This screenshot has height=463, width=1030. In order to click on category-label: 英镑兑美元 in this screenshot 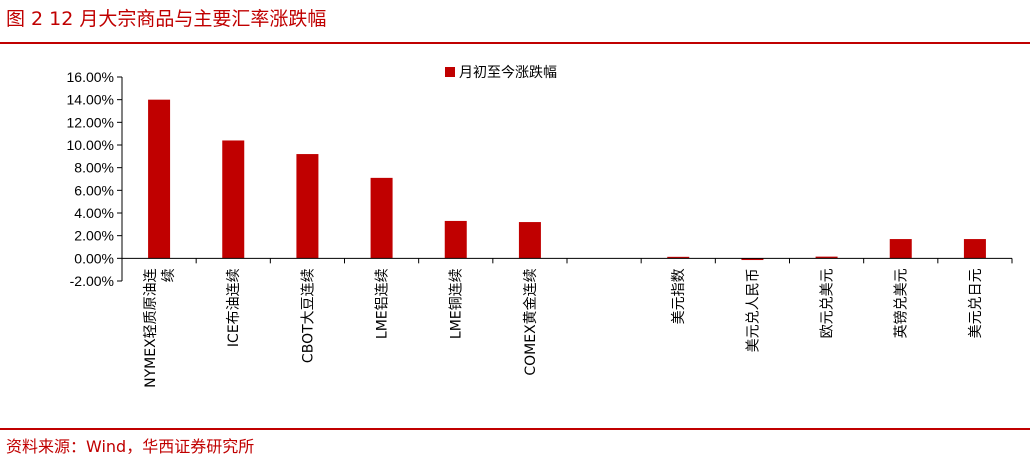, I will do `click(901, 303)`.